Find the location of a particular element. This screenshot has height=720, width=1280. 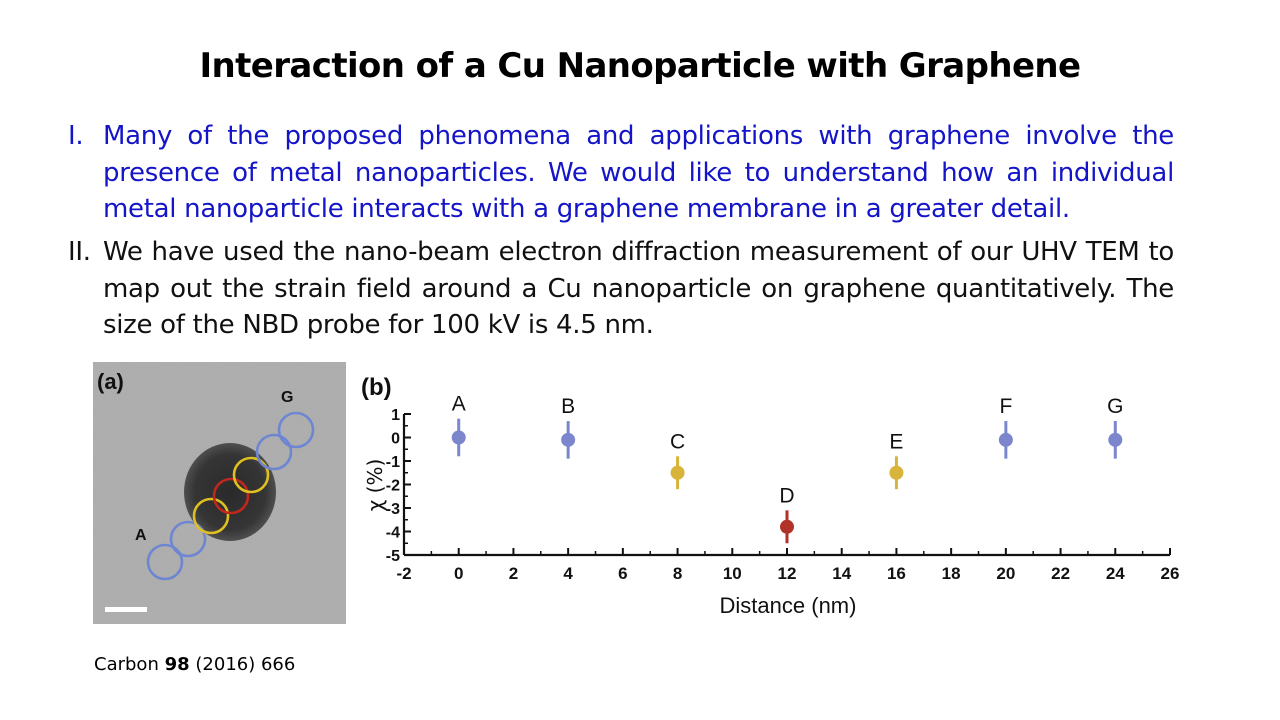

point-label-b: B is located at coordinates (568, 406).